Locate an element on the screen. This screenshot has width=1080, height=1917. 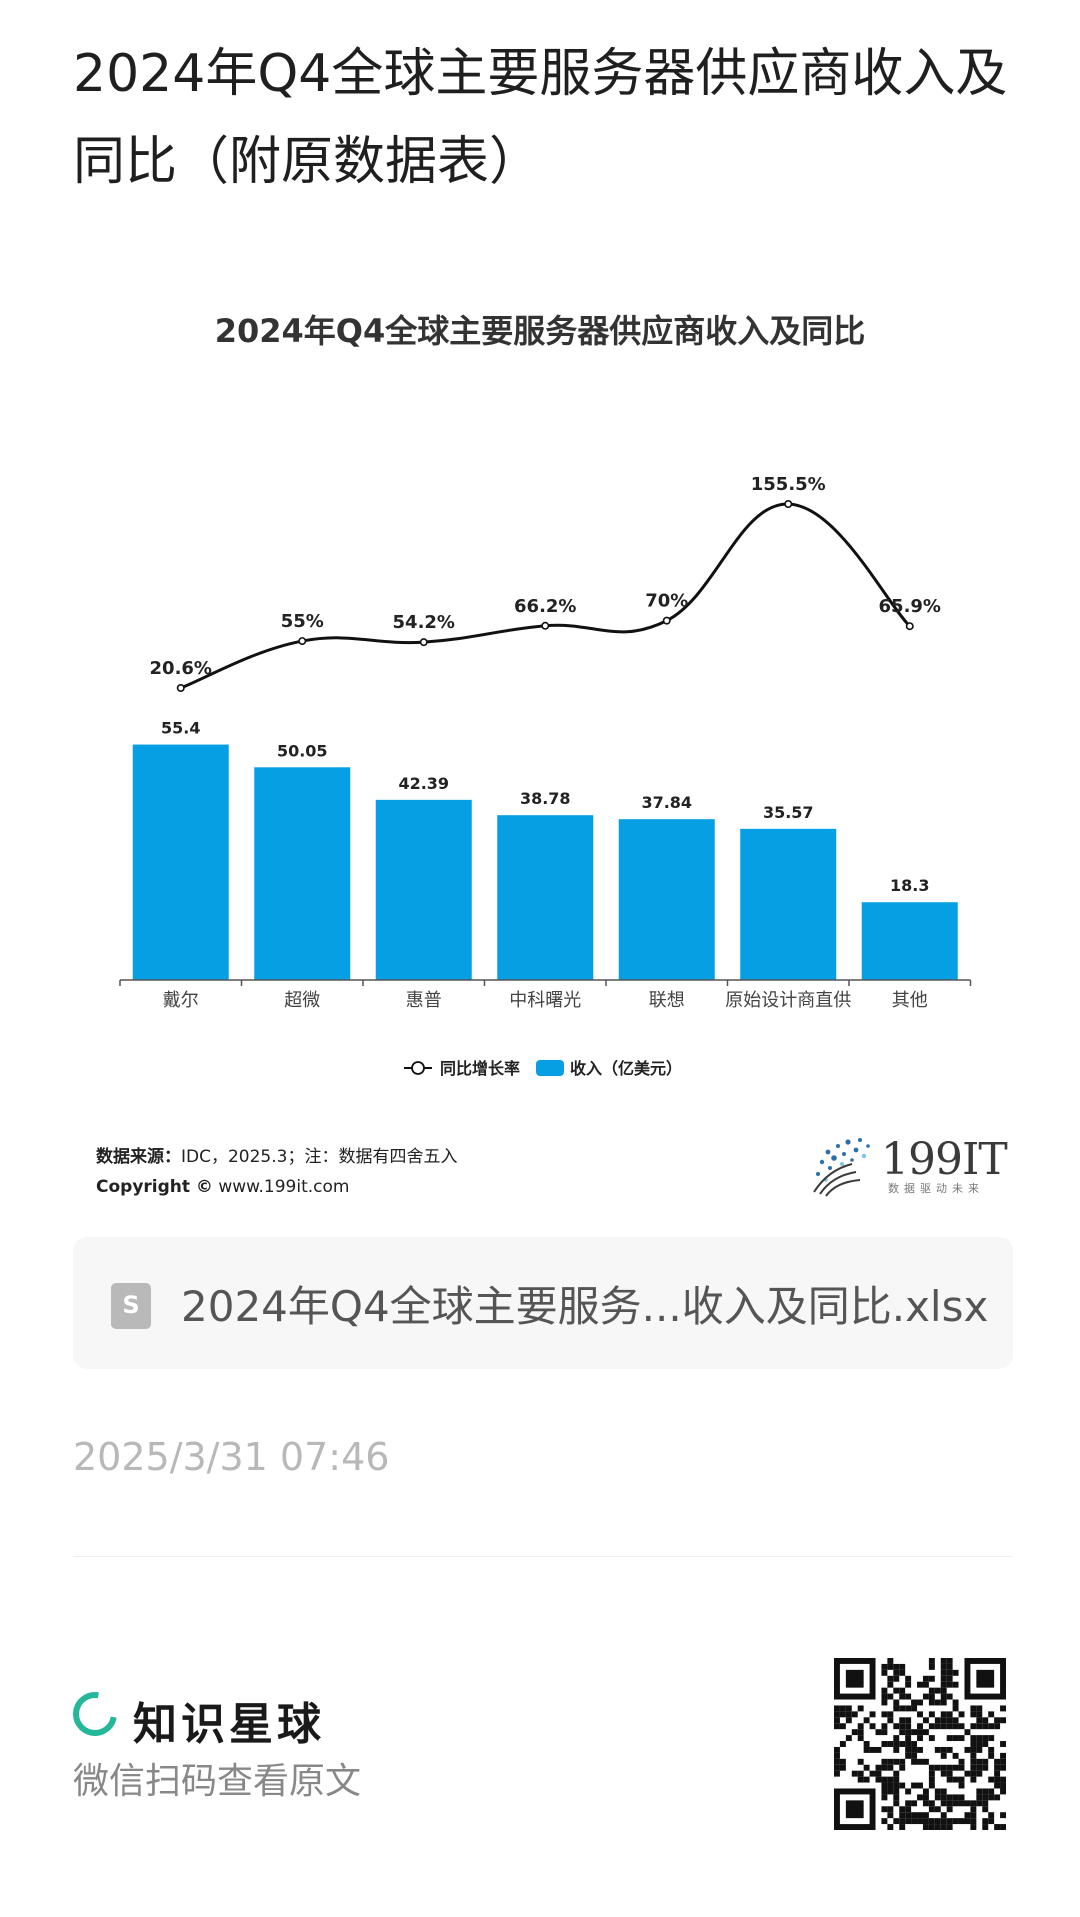
growth-value-label: 55% is located at coordinates (302, 621).